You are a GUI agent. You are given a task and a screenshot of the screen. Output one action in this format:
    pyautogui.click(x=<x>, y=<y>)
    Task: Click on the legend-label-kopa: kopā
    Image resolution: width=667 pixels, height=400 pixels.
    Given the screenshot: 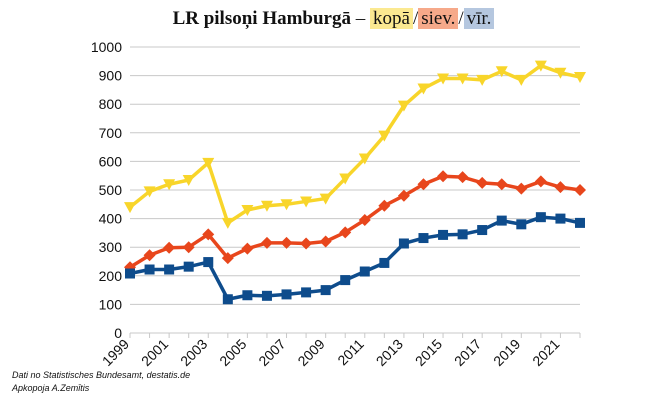 What is the action you would take?
    pyautogui.click(x=391, y=18)
    